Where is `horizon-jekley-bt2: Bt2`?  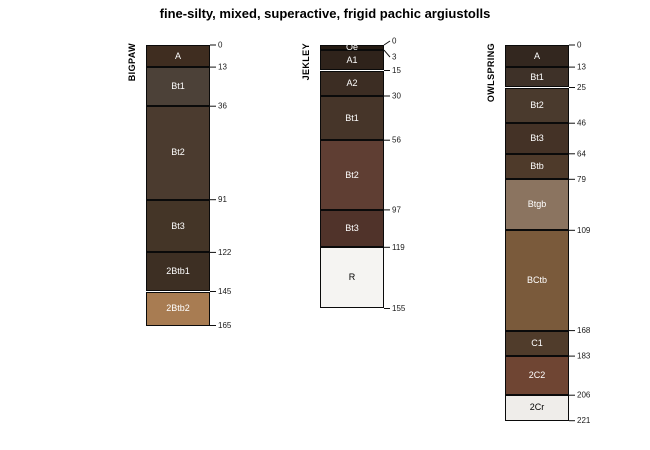
horizon-jekley-bt2: Bt2 is located at coordinates (352, 175).